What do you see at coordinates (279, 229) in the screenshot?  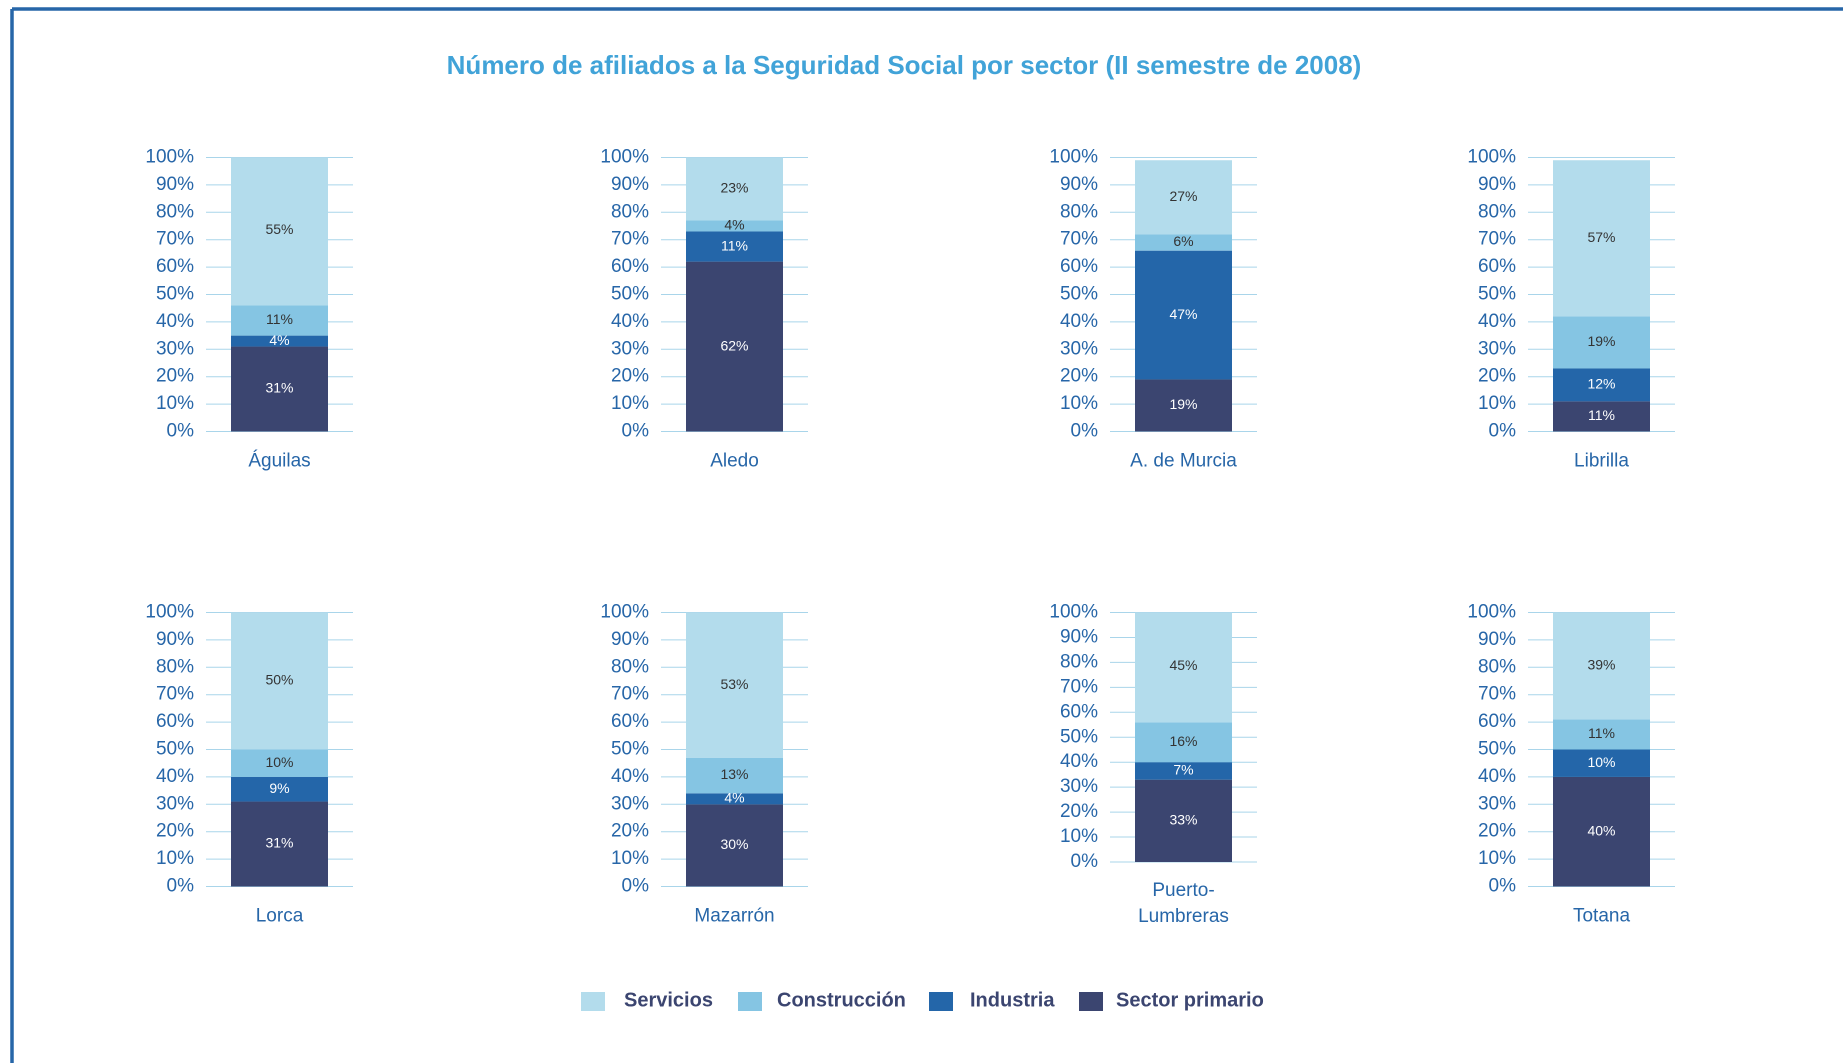 I see `data-label: 55%` at bounding box center [279, 229].